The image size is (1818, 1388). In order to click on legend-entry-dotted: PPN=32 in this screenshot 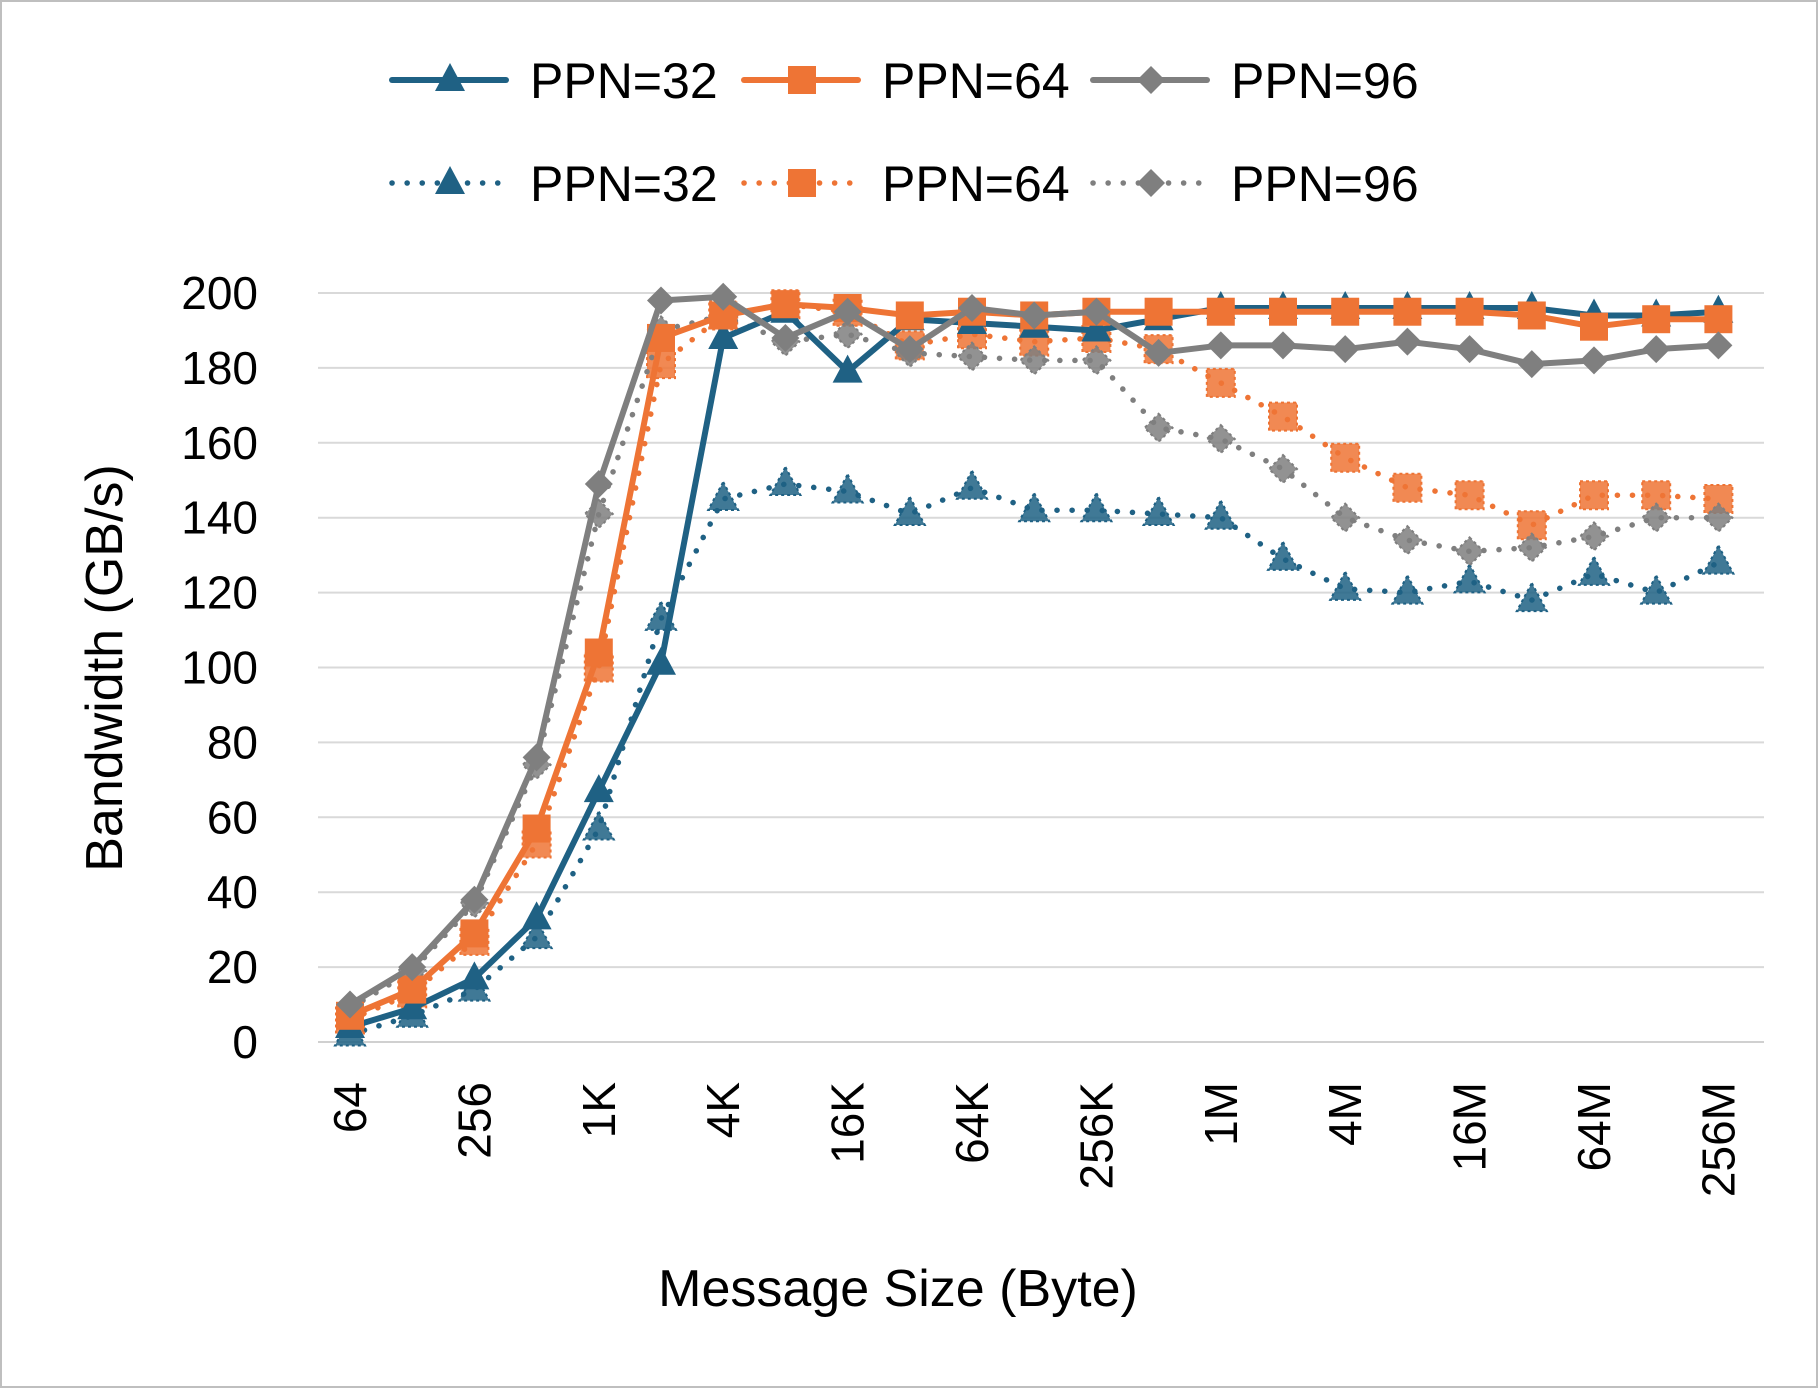, I will do `click(553, 184)`.